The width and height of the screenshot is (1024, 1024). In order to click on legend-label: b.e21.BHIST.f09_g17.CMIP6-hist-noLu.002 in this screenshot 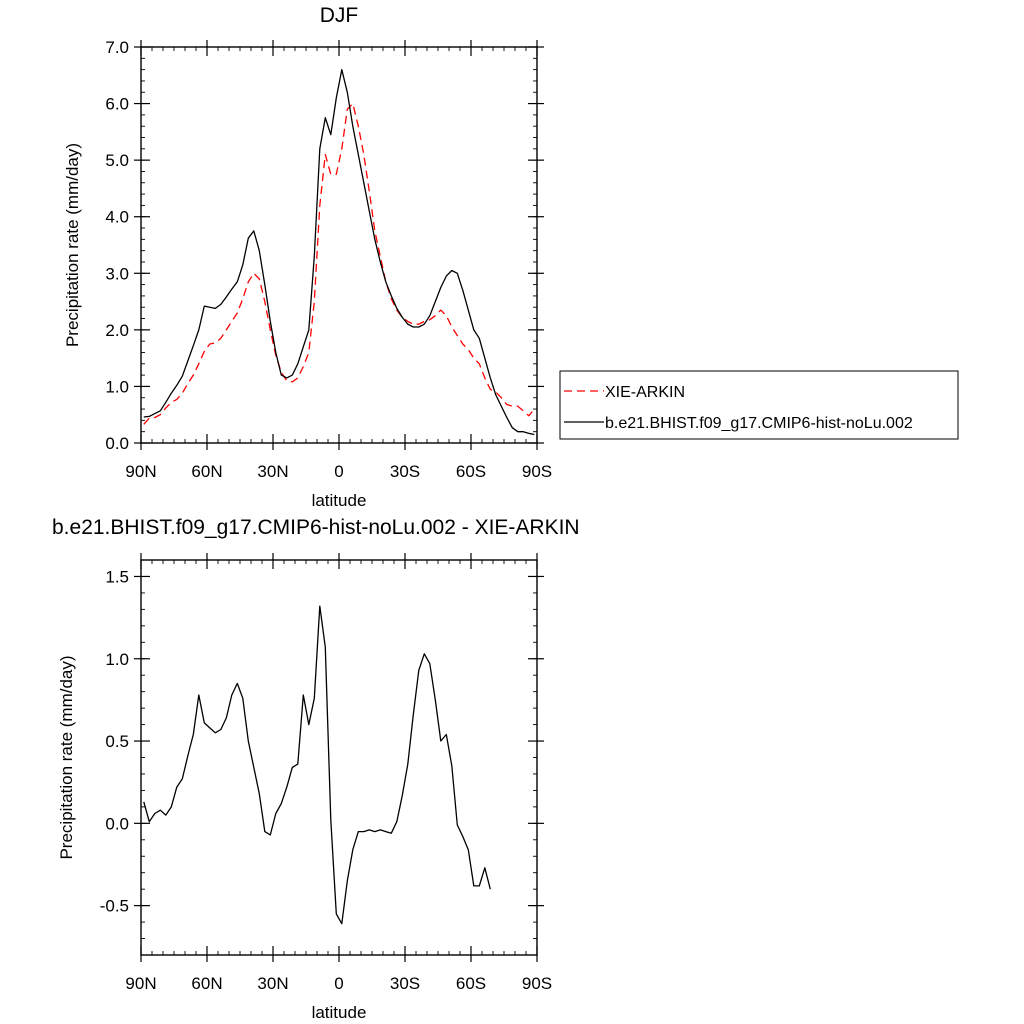, I will do `click(759, 423)`.